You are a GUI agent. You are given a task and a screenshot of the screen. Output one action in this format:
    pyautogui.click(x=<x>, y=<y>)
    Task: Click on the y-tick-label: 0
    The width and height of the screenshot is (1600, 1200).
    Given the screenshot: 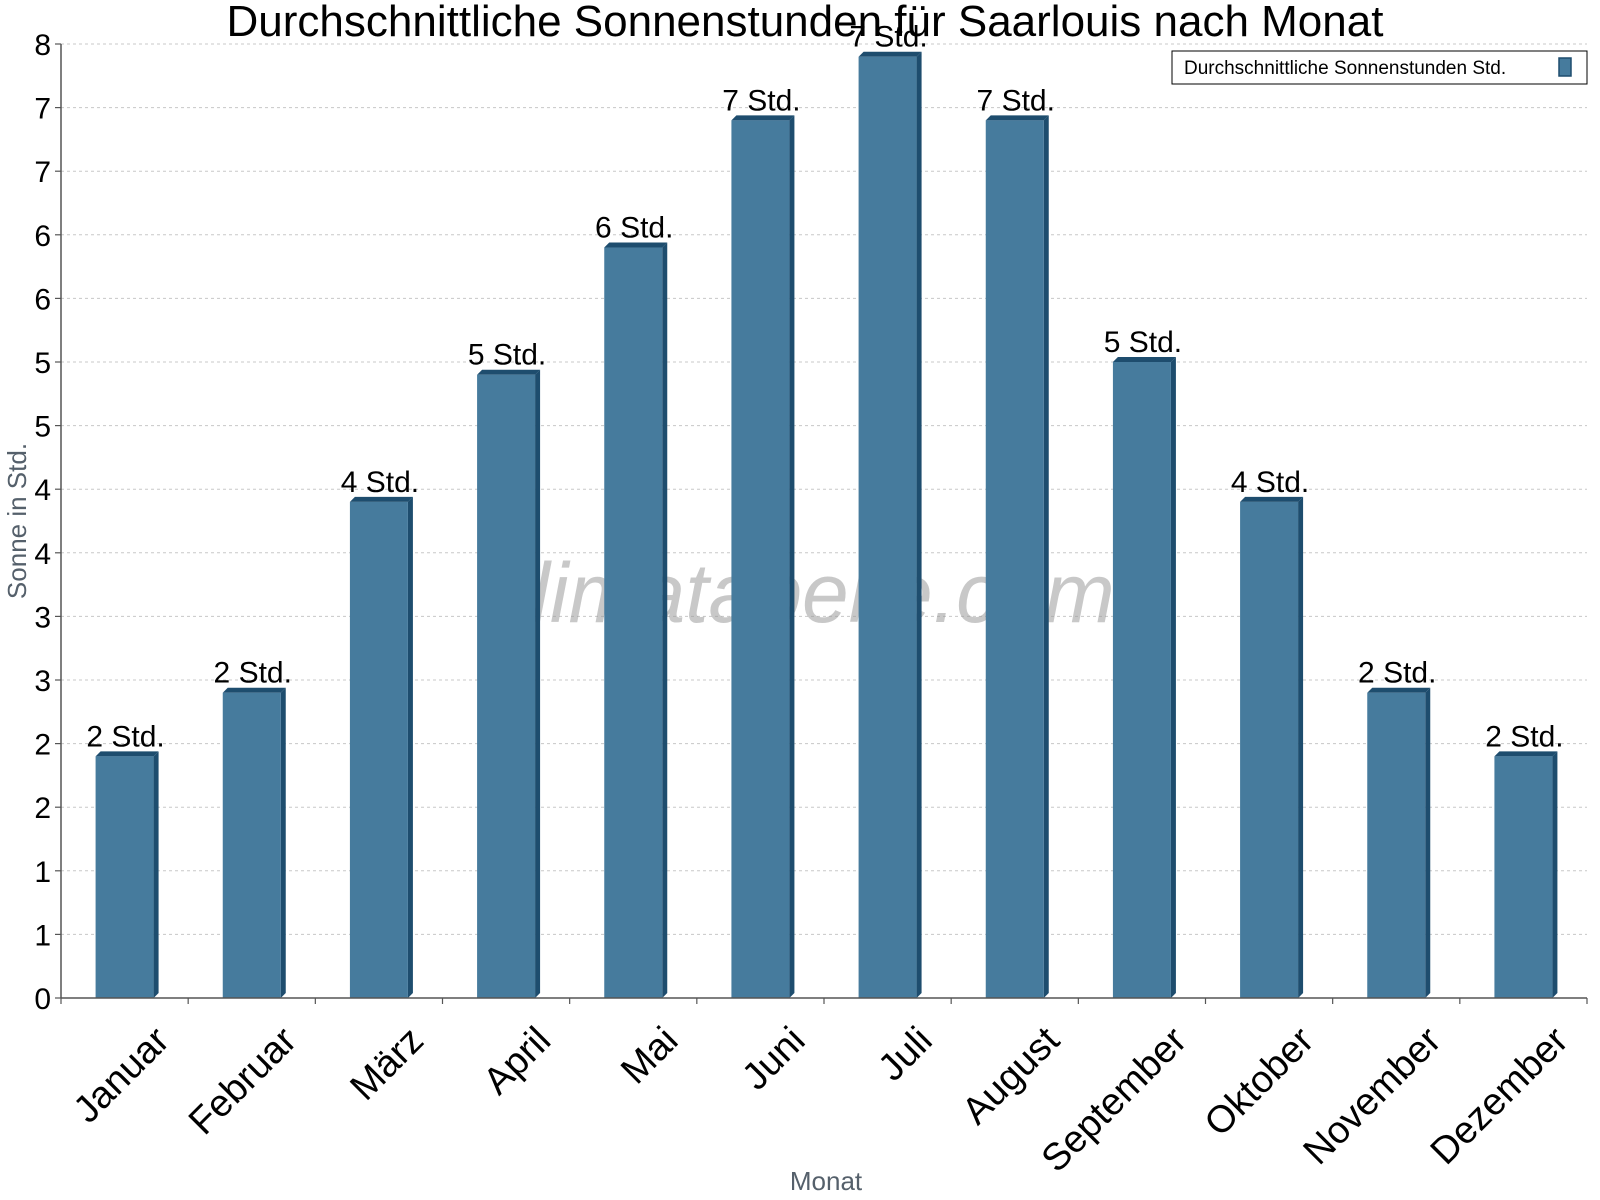 What is the action you would take?
    pyautogui.click(x=42, y=999)
    